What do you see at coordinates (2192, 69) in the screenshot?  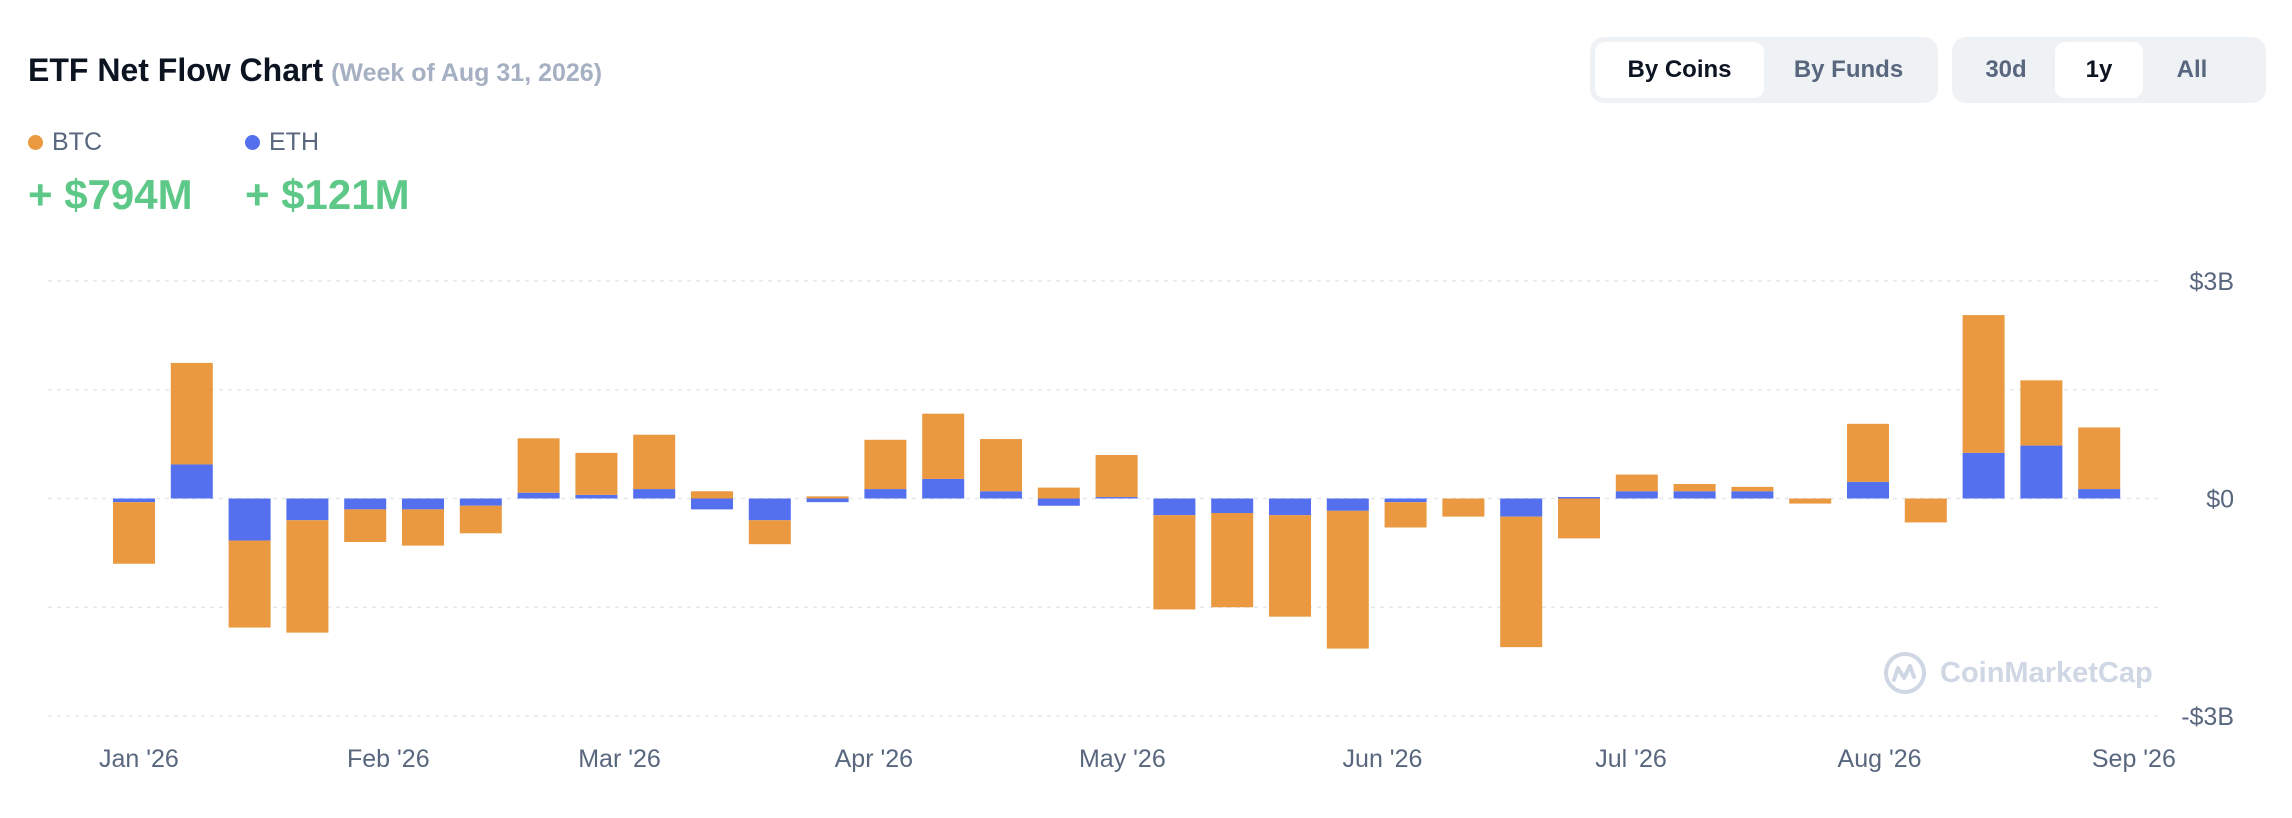 I see `range-all-button: All` at bounding box center [2192, 69].